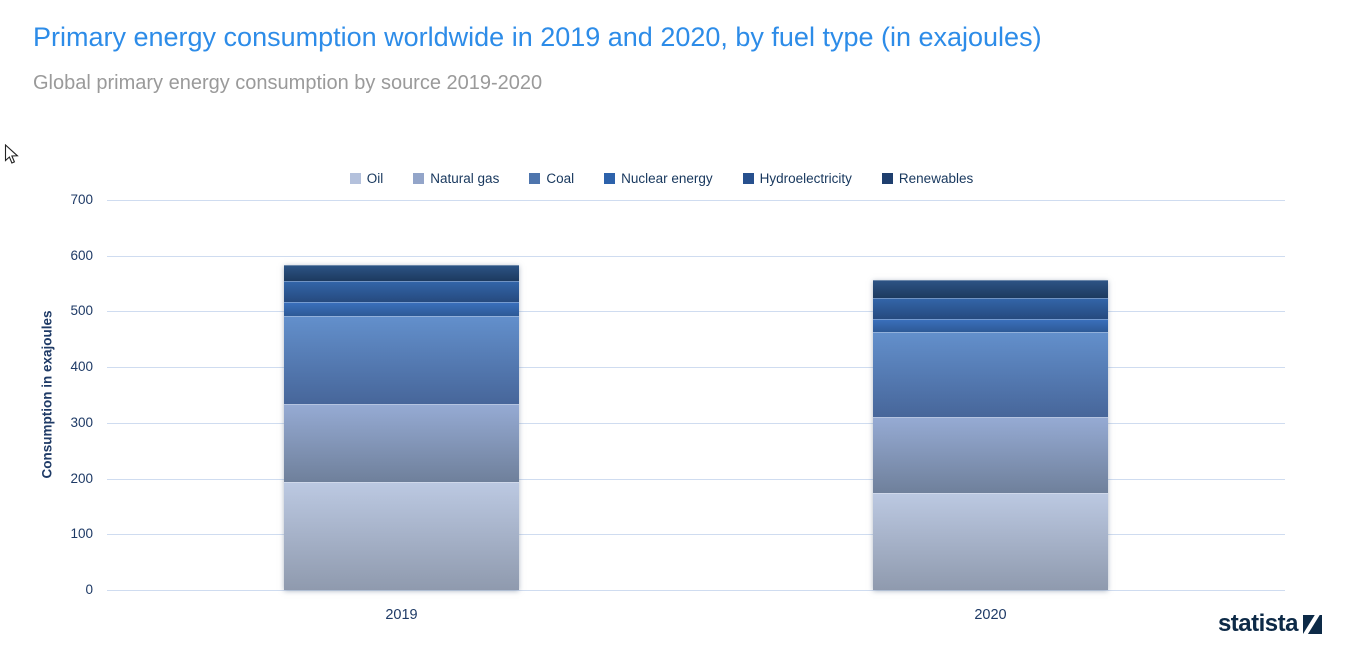  Describe the element at coordinates (805, 178) in the screenshot. I see `legend-label: Hydroelectricity` at that location.